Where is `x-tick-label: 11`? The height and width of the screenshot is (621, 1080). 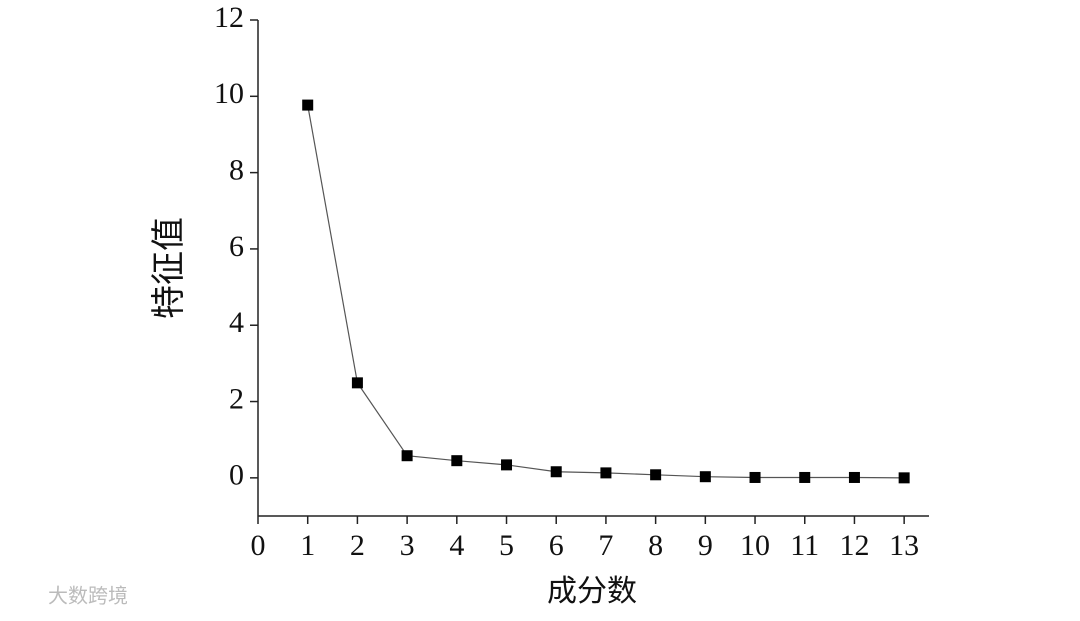
x-tick-label: 11 is located at coordinates (804, 545).